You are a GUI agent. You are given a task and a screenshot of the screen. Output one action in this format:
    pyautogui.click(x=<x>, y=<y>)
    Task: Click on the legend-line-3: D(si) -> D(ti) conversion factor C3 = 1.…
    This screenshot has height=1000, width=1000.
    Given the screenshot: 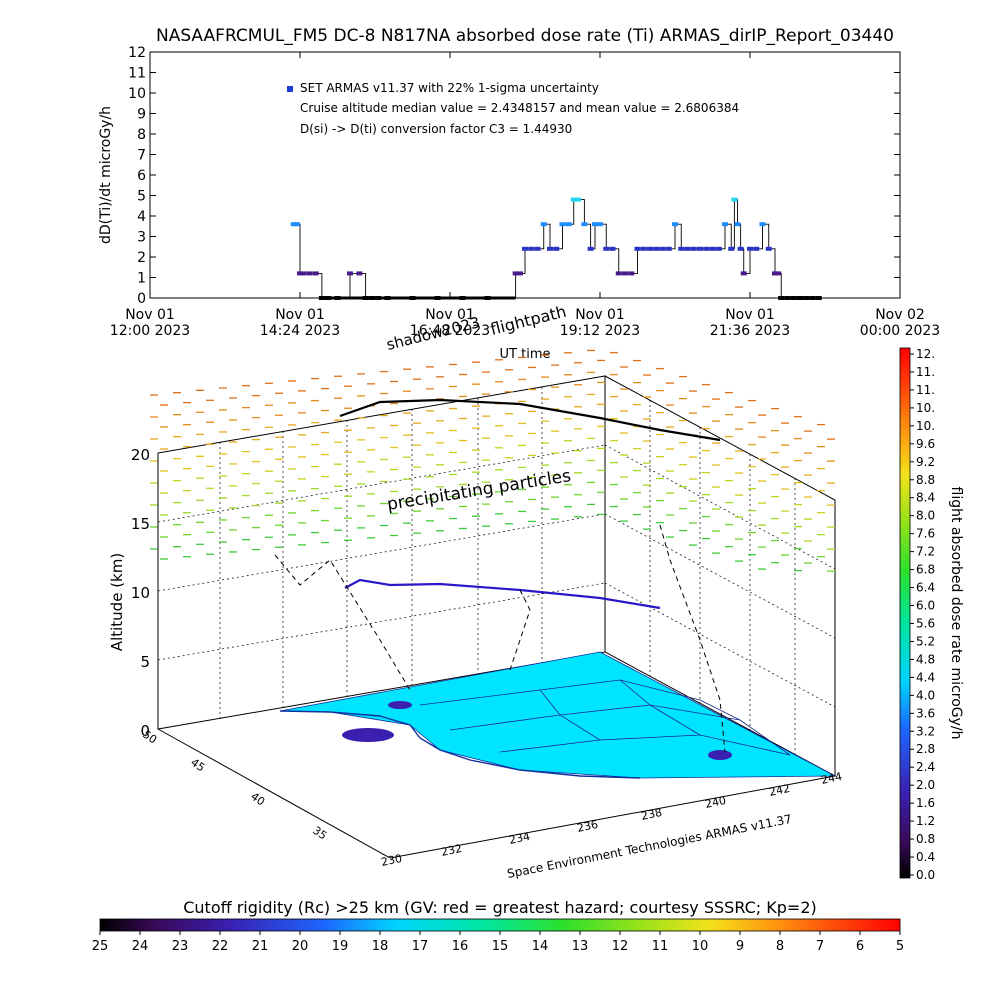 What is the action you would take?
    pyautogui.click(x=436, y=129)
    